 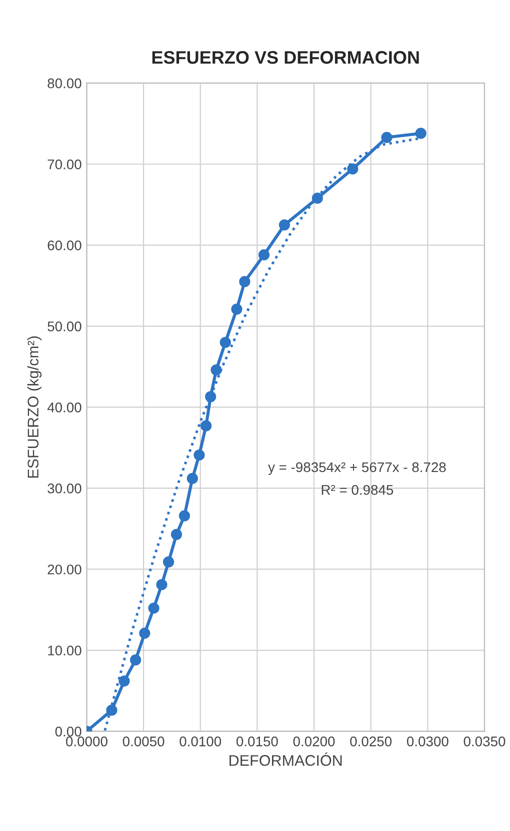 What do you see at coordinates (358, 489) in the screenshot?
I see `annotation: R² = 0.9845` at bounding box center [358, 489].